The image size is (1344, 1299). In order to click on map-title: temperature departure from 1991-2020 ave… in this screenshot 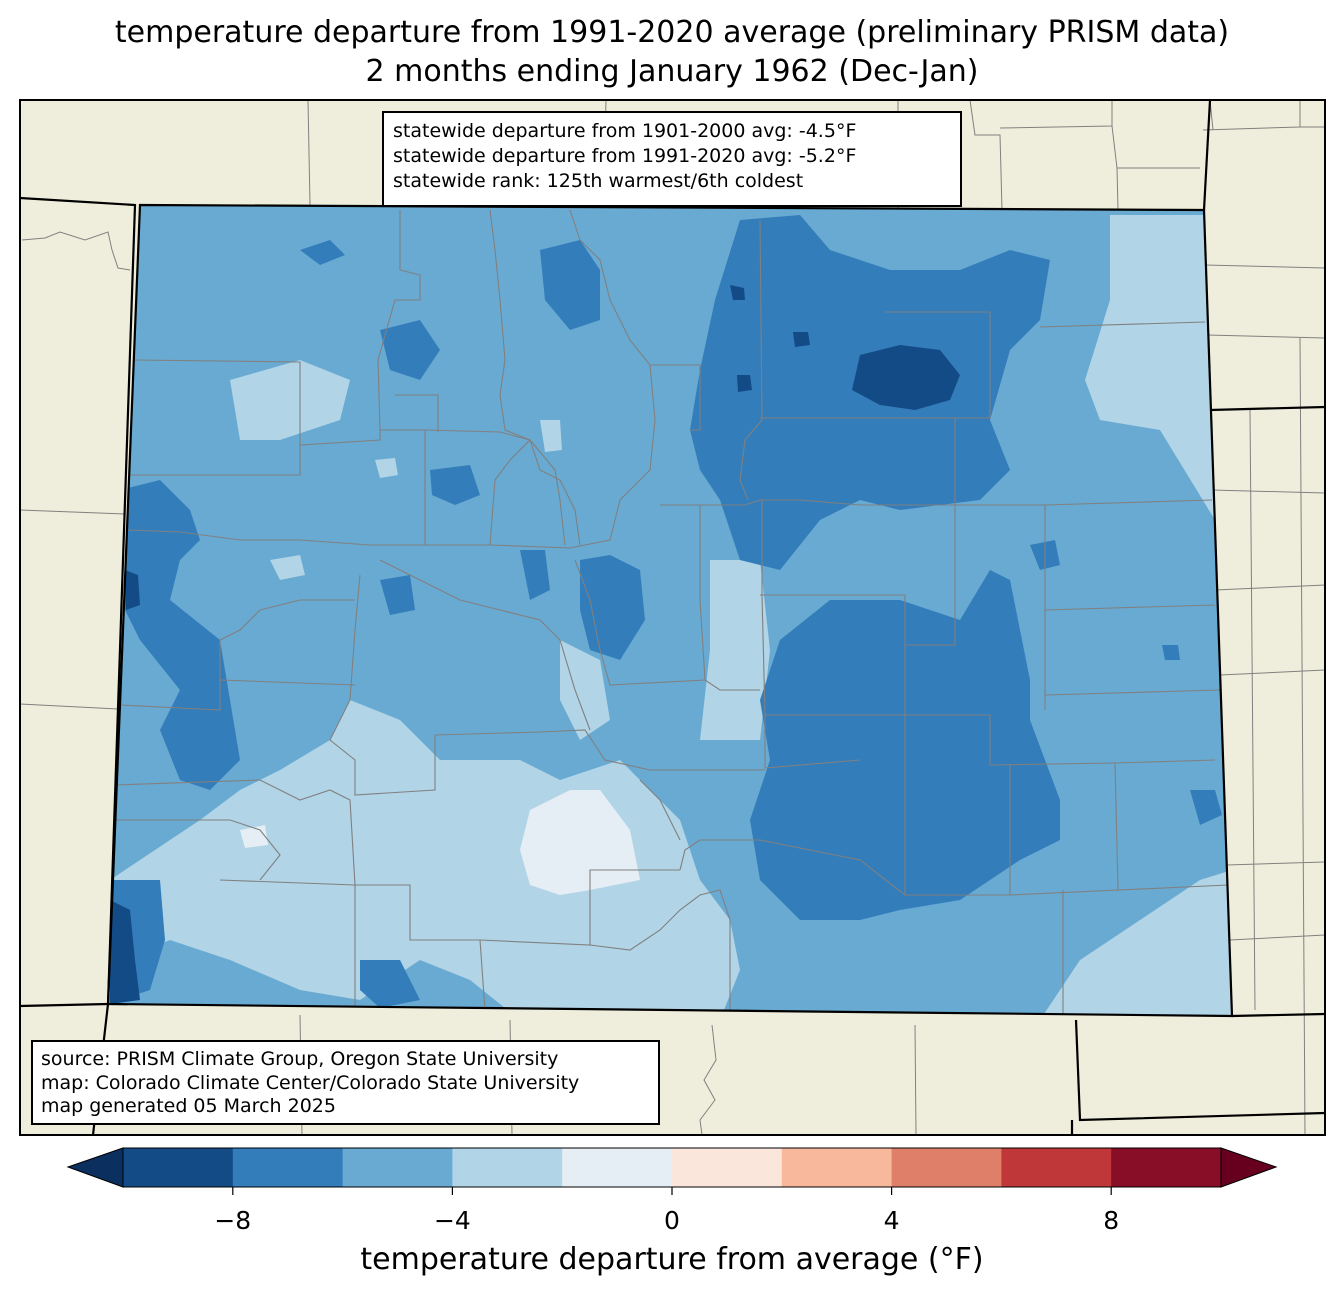, I will do `click(672, 32)`.